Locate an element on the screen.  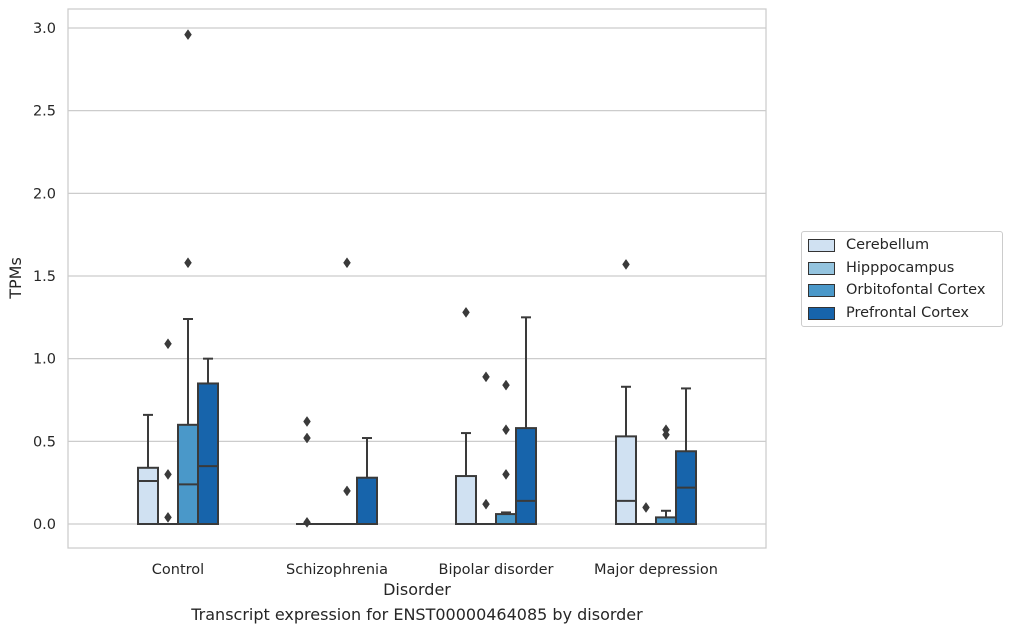
legend-label-hipppocampus: Hipppocampus is located at coordinates (900, 268).